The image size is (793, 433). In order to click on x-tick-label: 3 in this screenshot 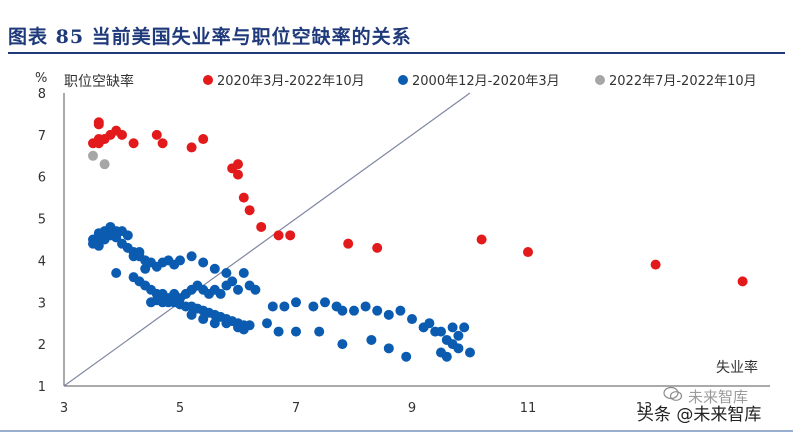, I will do `click(64, 408)`.